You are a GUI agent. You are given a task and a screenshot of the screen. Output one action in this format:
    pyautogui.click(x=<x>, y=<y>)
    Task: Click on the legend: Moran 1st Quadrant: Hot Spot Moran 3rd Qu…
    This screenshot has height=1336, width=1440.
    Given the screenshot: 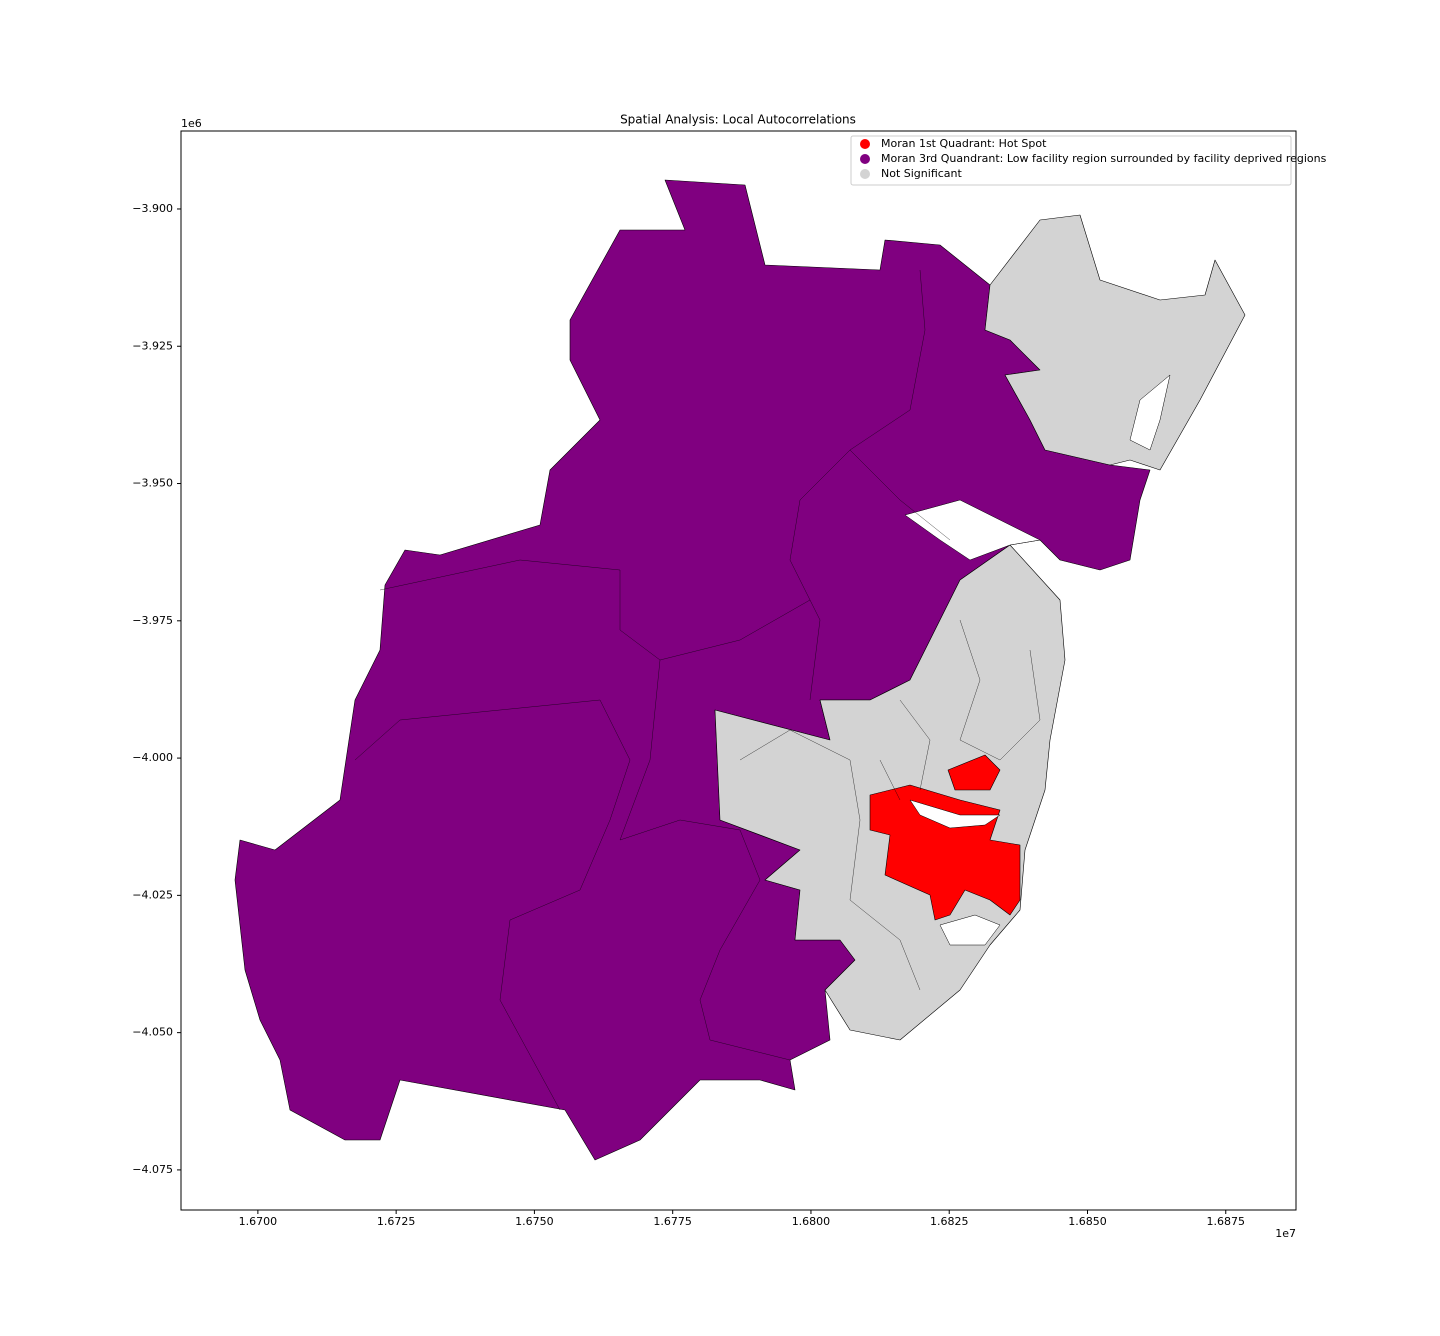 What is the action you would take?
    pyautogui.click(x=1088, y=160)
    